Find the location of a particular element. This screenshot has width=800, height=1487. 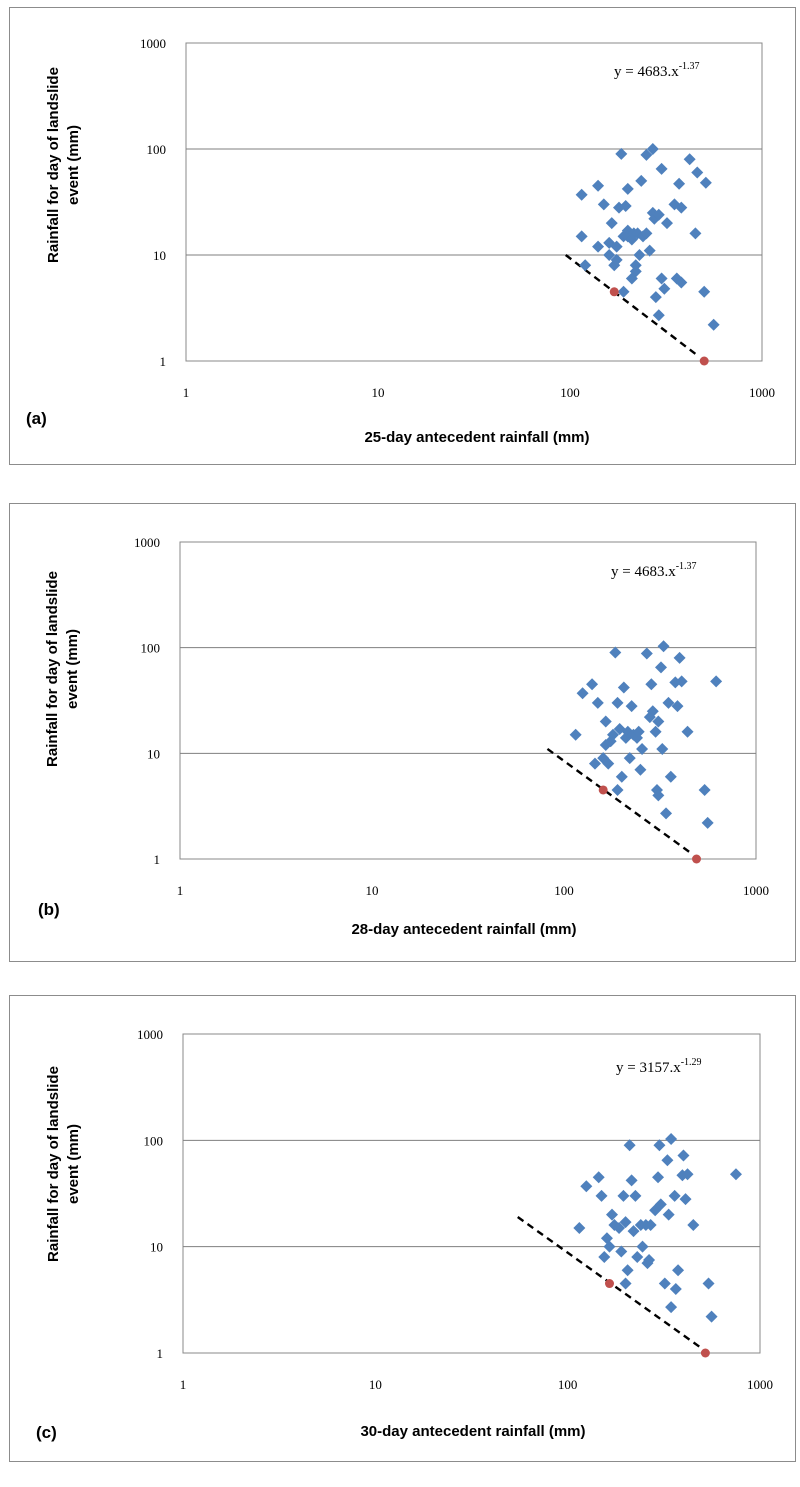

x-axis-label: 25-day antecedent rainfall (mm) is located at coordinates (476, 437).